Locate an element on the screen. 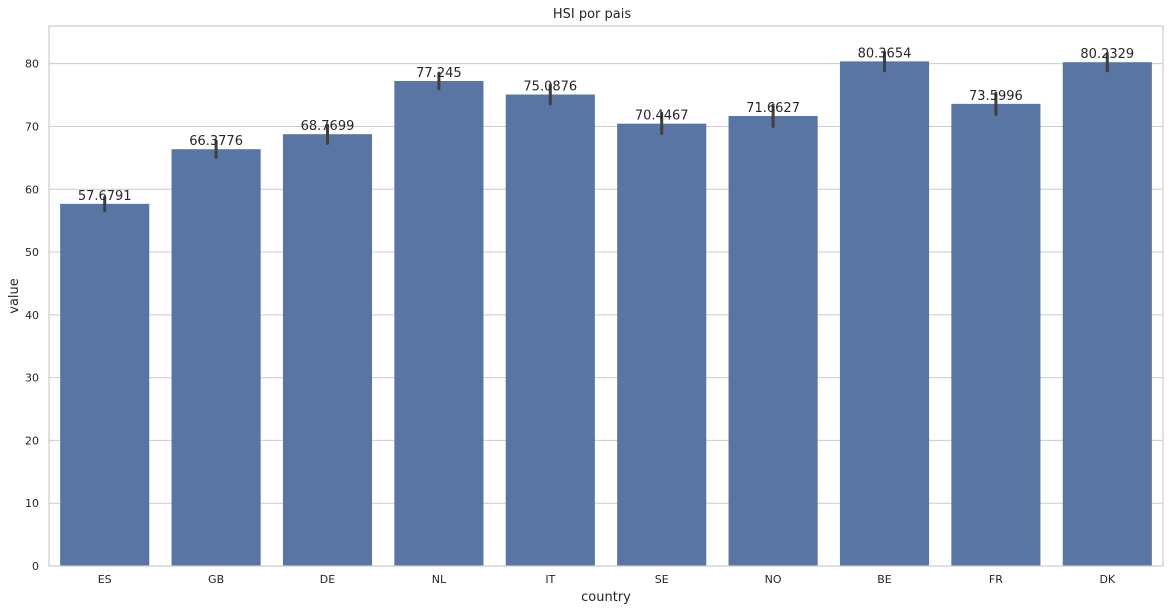 This screenshot has width=1170, height=610. x-tick-label: SE is located at coordinates (662, 579).